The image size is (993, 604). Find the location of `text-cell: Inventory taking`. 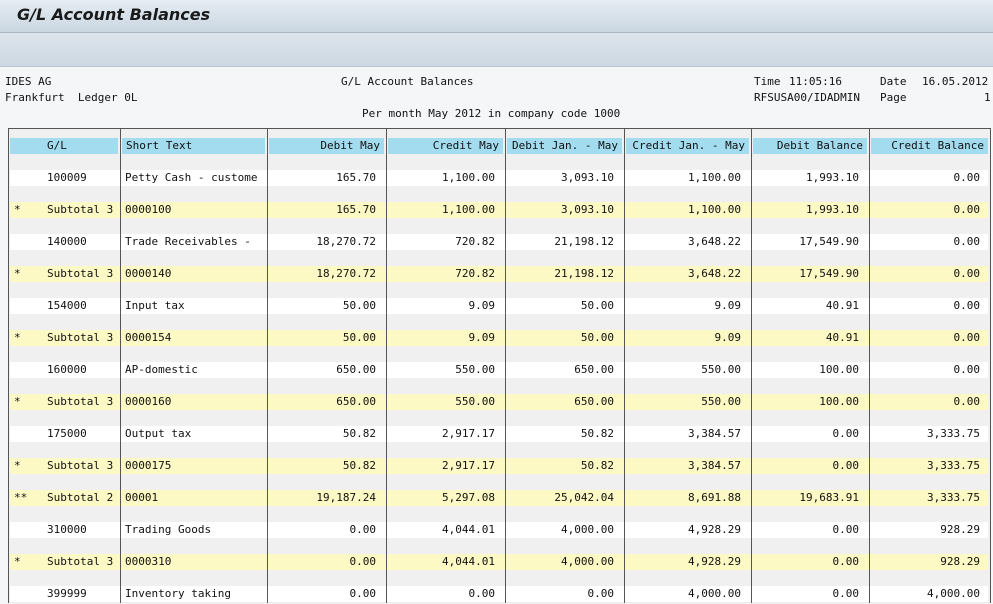

text-cell: Inventory taking is located at coordinates (178, 593).